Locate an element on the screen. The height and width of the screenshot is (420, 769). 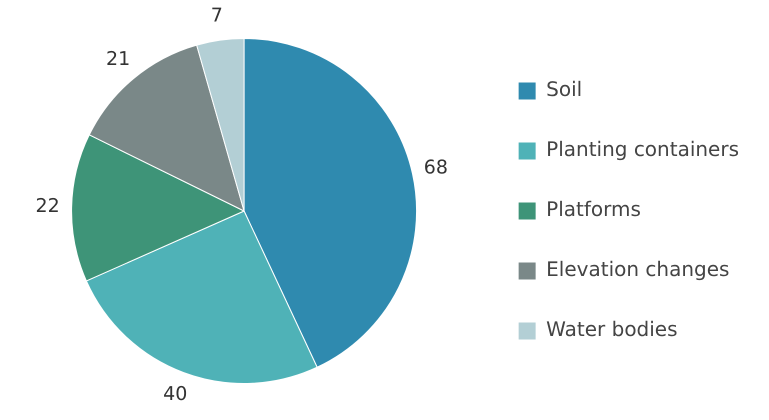
data-label: 22 is located at coordinates (48, 206).